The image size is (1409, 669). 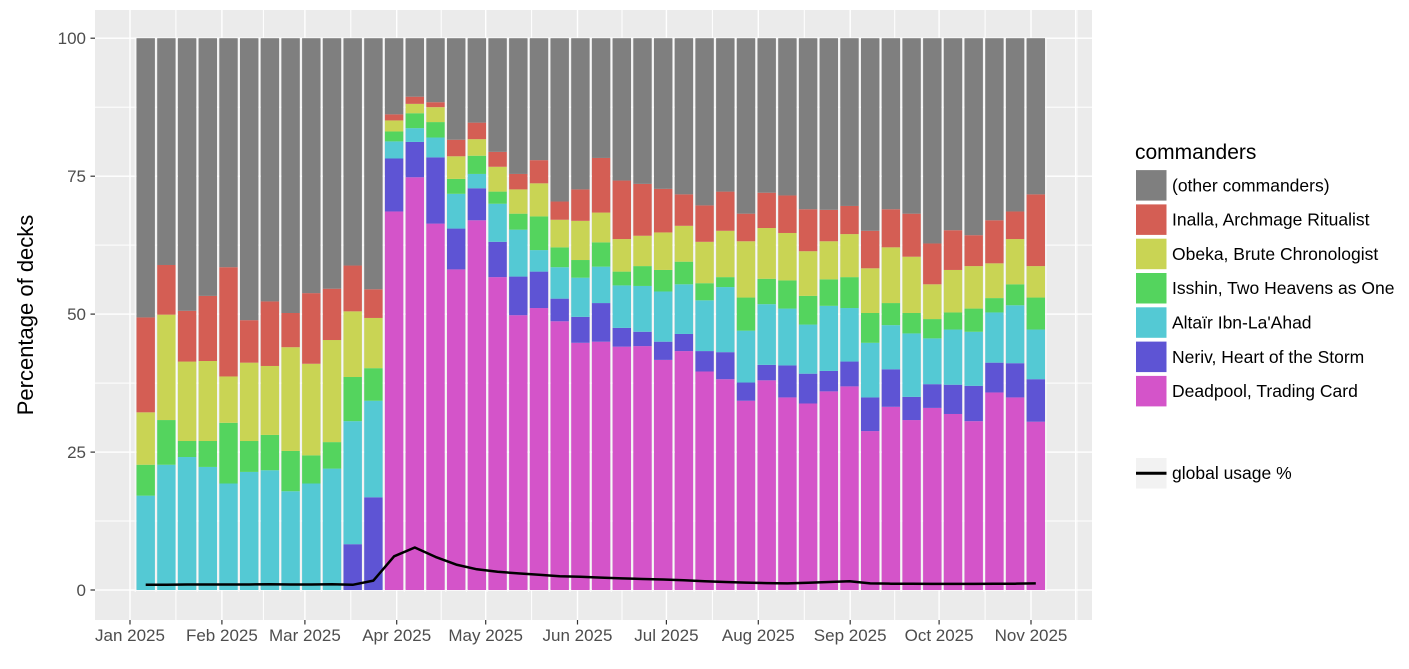 What do you see at coordinates (578, 635) in the screenshot?
I see `svg-text: Jun 2025` at bounding box center [578, 635].